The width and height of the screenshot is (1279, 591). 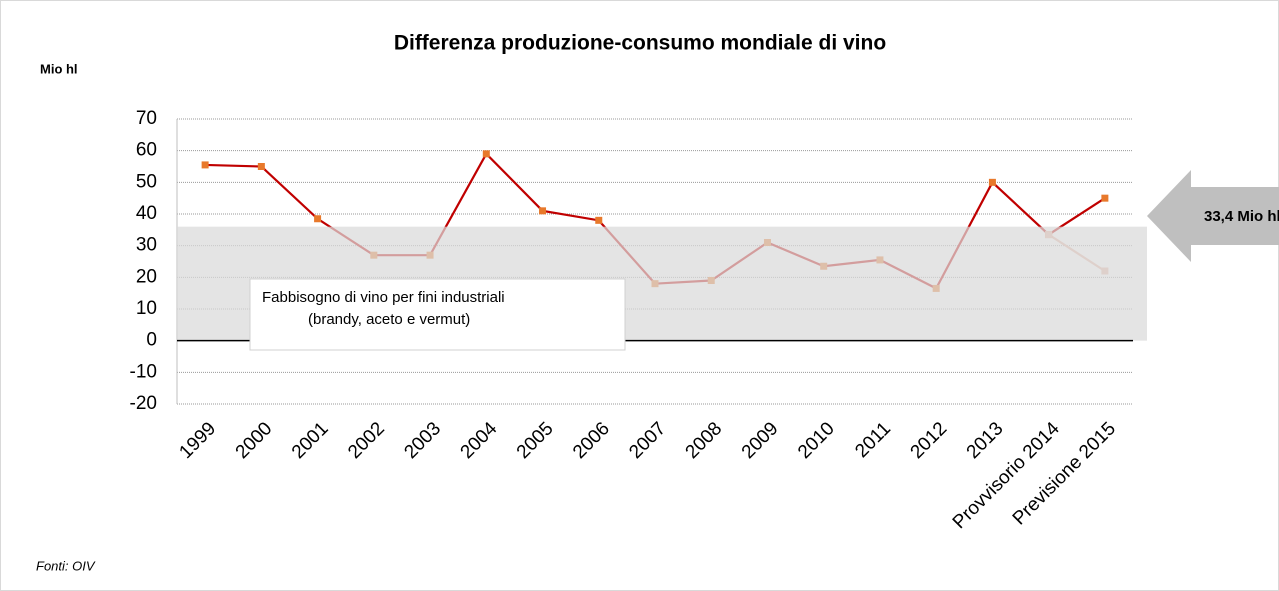 I want to click on y-tick-label: -10, so click(x=143, y=371).